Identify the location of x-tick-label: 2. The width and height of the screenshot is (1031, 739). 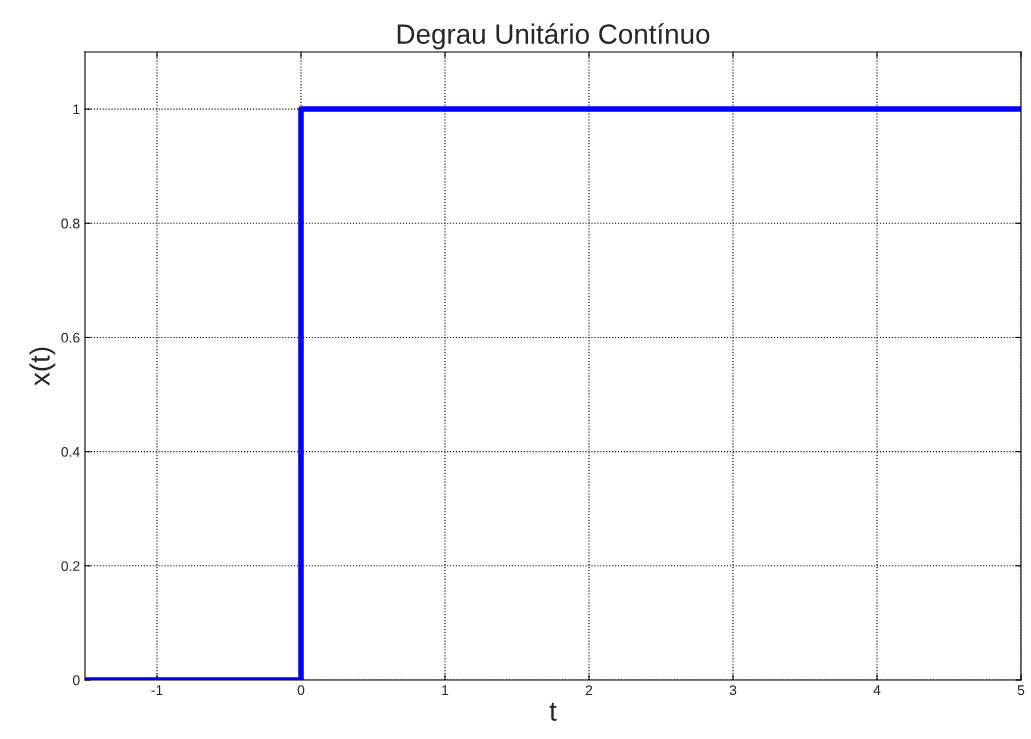
(589, 690).